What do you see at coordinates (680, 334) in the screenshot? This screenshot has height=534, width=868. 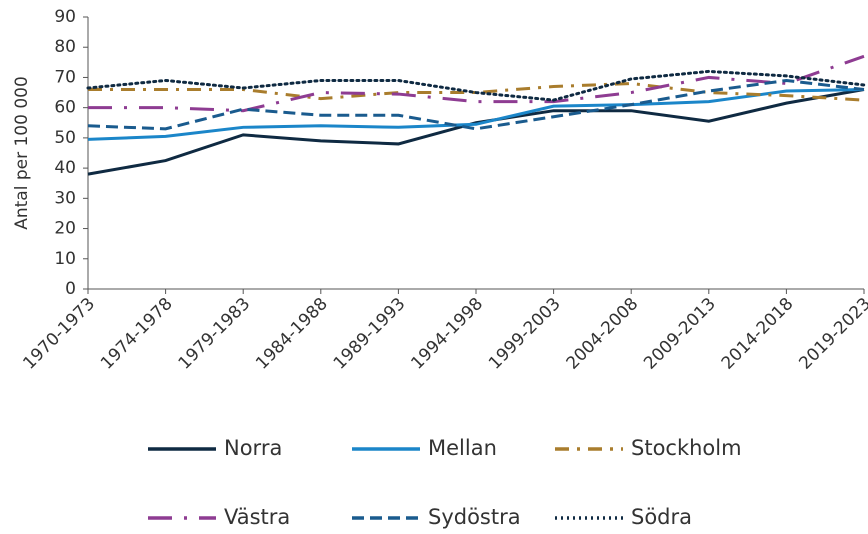 I see `x-tick-label: 2009-2013` at bounding box center [680, 334].